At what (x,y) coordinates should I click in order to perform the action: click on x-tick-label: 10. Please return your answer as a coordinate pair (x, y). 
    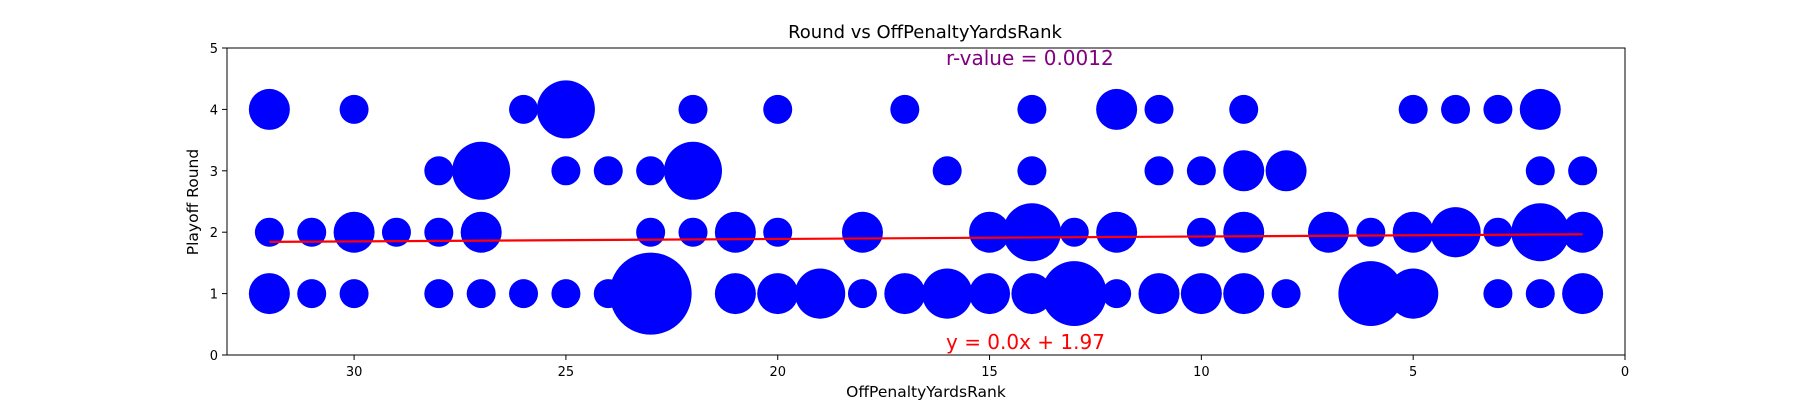
    Looking at the image, I should click on (1201, 372).